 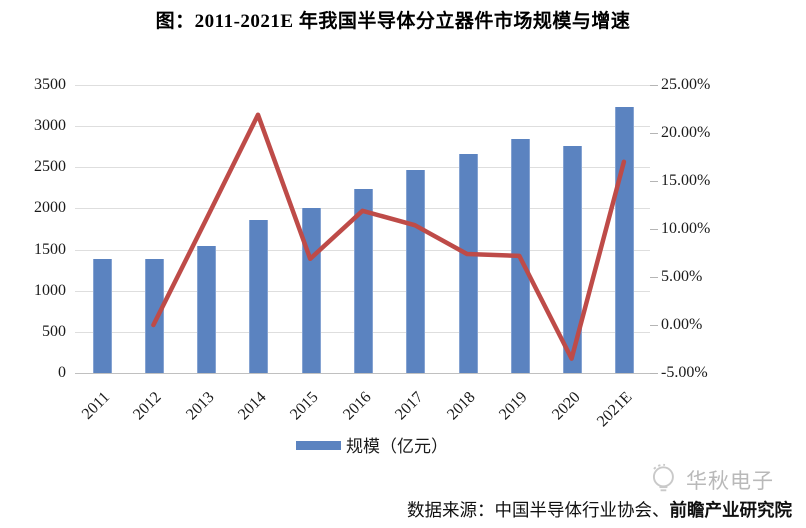 I want to click on watermark: 华秋电子, so click(x=710, y=480).